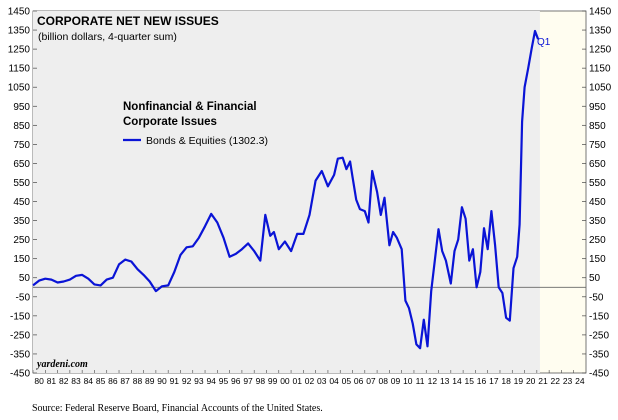  What do you see at coordinates (20, 335) in the screenshot?
I see `y-tick-label-left: -250` at bounding box center [20, 335].